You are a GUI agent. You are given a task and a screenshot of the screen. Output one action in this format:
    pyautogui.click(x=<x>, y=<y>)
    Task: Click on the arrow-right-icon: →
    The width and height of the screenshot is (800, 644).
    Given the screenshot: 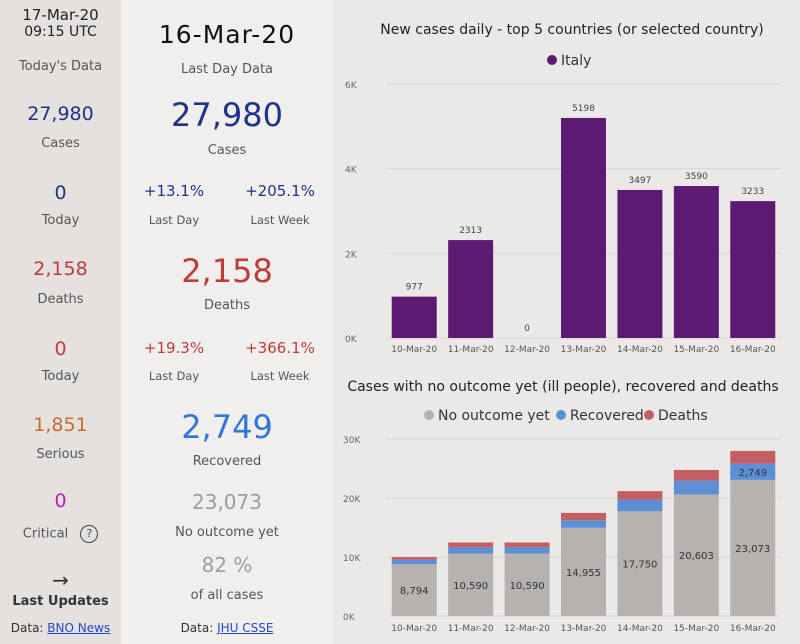 What is the action you would take?
    pyautogui.click(x=60, y=580)
    